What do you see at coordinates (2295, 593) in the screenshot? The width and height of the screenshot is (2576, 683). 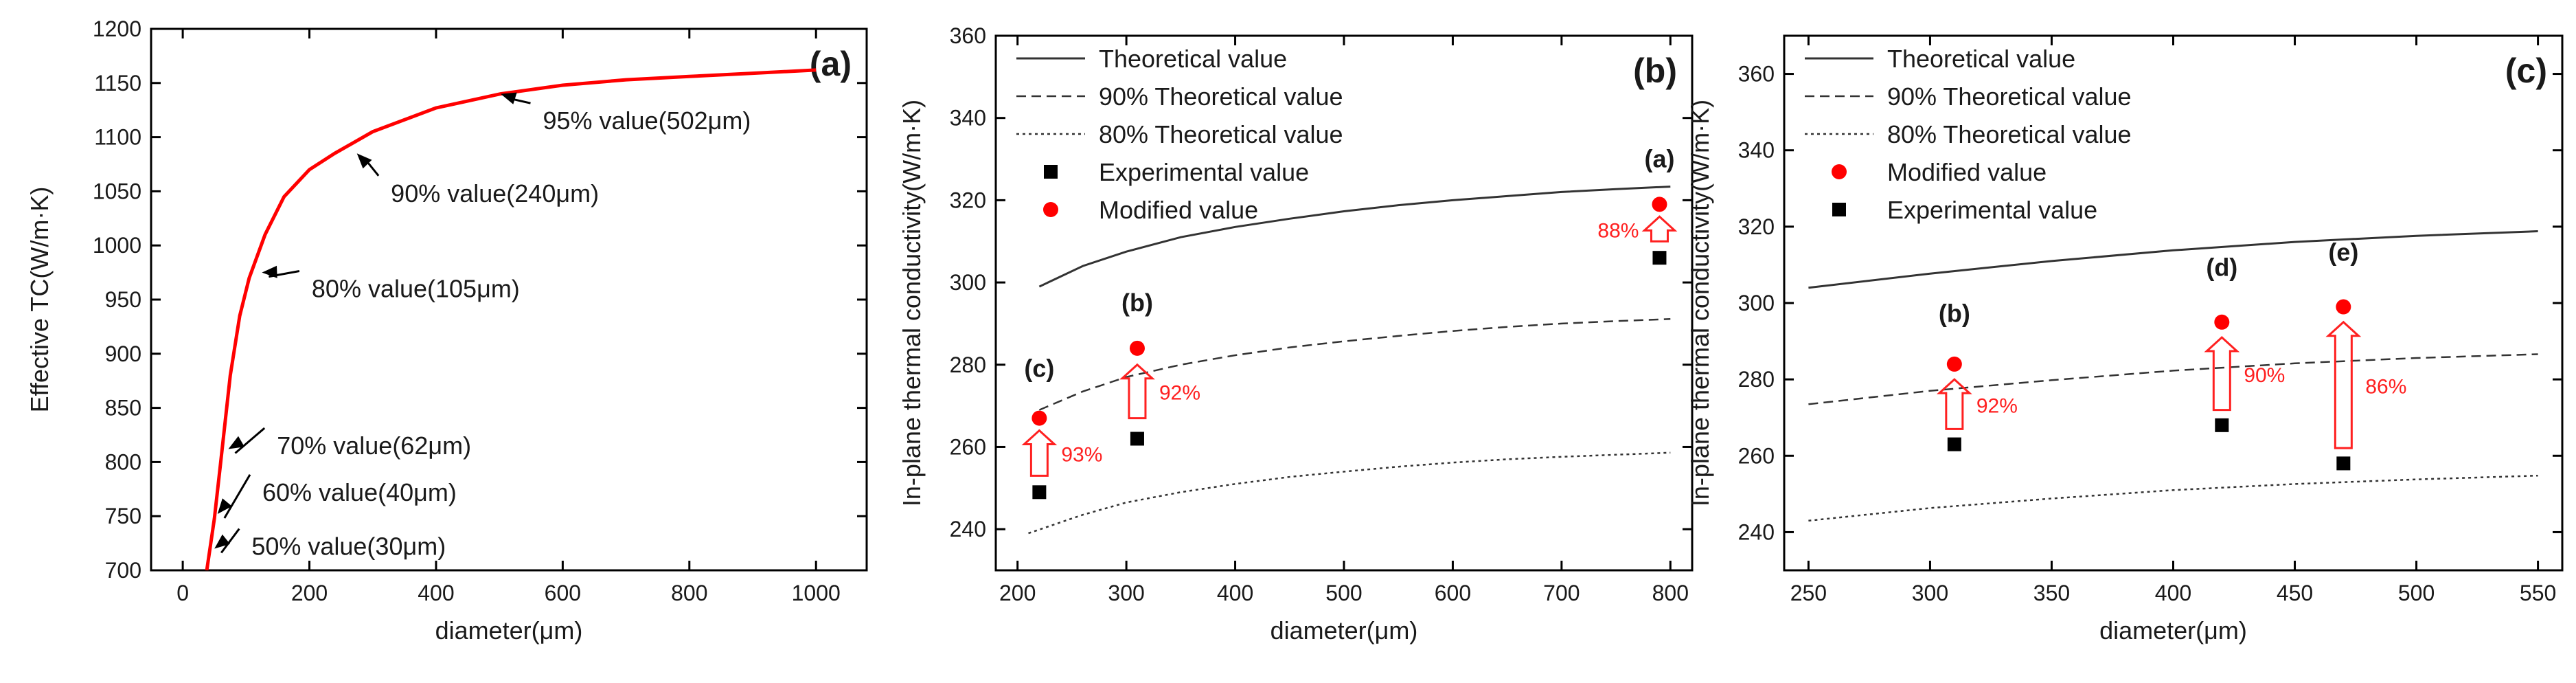 I see `x-tick-label: 450` at bounding box center [2295, 593].